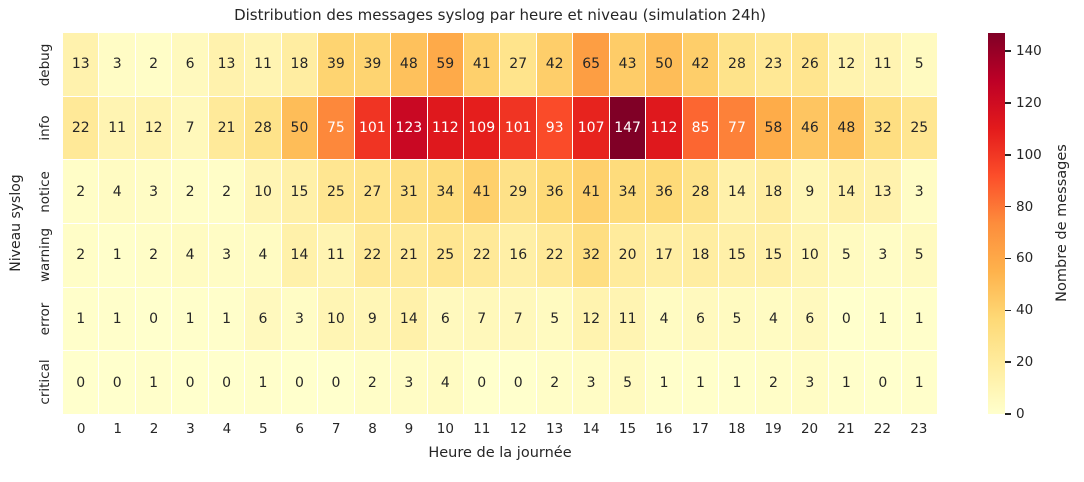 This screenshot has width=1084, height=482. What do you see at coordinates (773, 429) in the screenshot?
I see `x-tick-label: 19` at bounding box center [773, 429].